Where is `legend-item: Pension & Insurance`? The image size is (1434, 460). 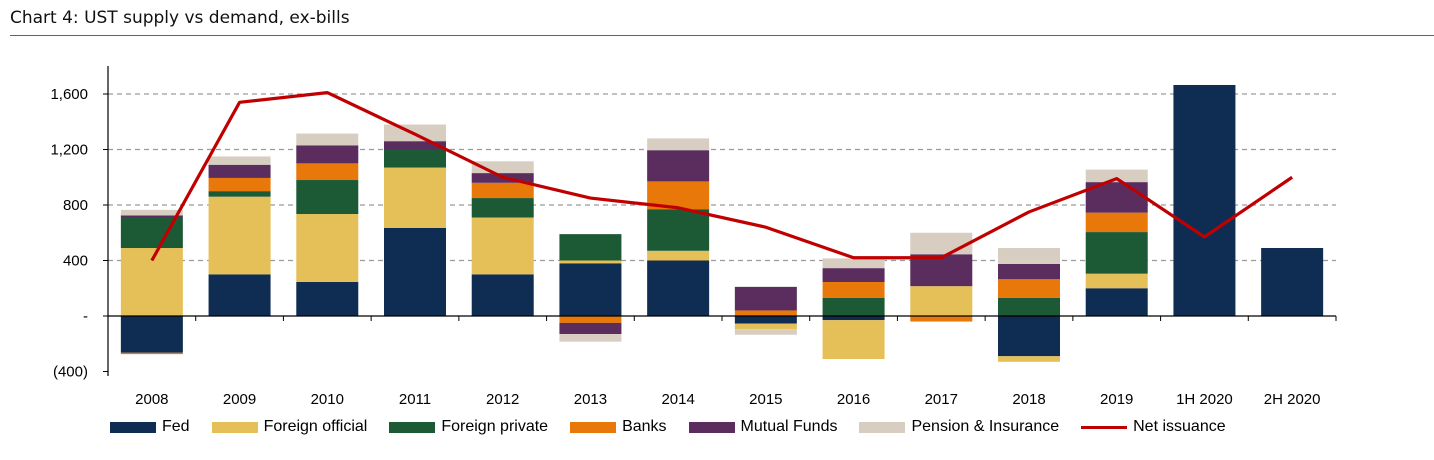
legend-item: Pension & Insurance is located at coordinates (959, 427).